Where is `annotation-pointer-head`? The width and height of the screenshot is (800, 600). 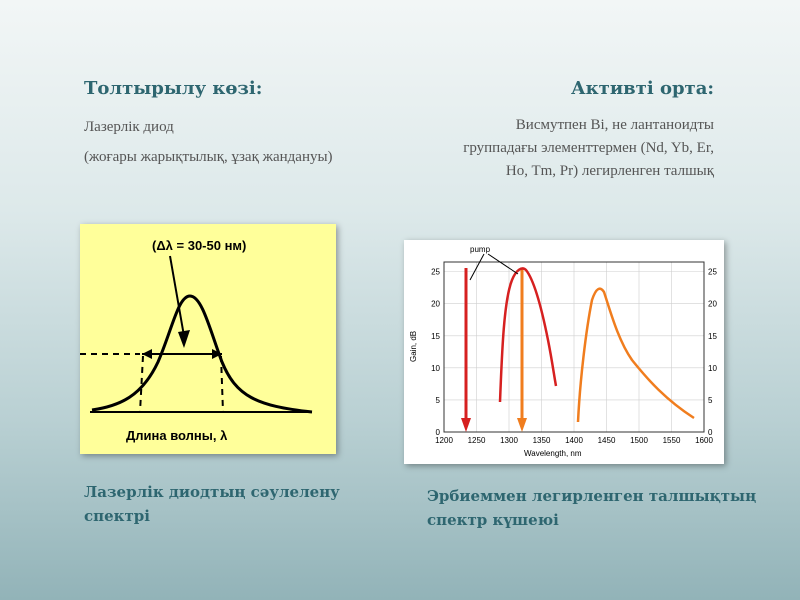 annotation-pointer-head is located at coordinates (184, 339).